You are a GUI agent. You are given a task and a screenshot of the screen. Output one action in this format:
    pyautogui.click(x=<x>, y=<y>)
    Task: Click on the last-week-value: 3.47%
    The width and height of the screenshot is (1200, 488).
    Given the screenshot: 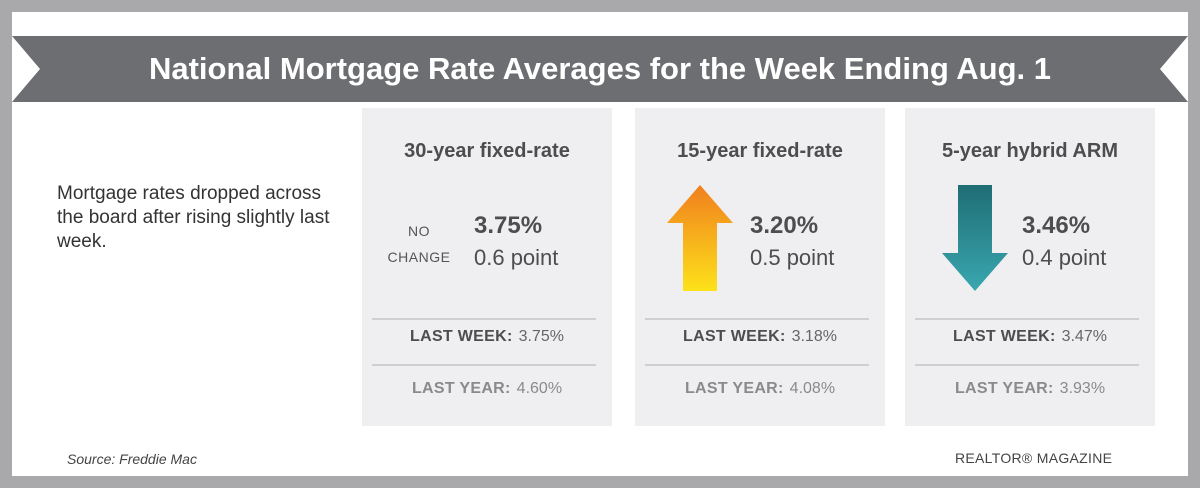 What is the action you would take?
    pyautogui.click(x=1084, y=336)
    